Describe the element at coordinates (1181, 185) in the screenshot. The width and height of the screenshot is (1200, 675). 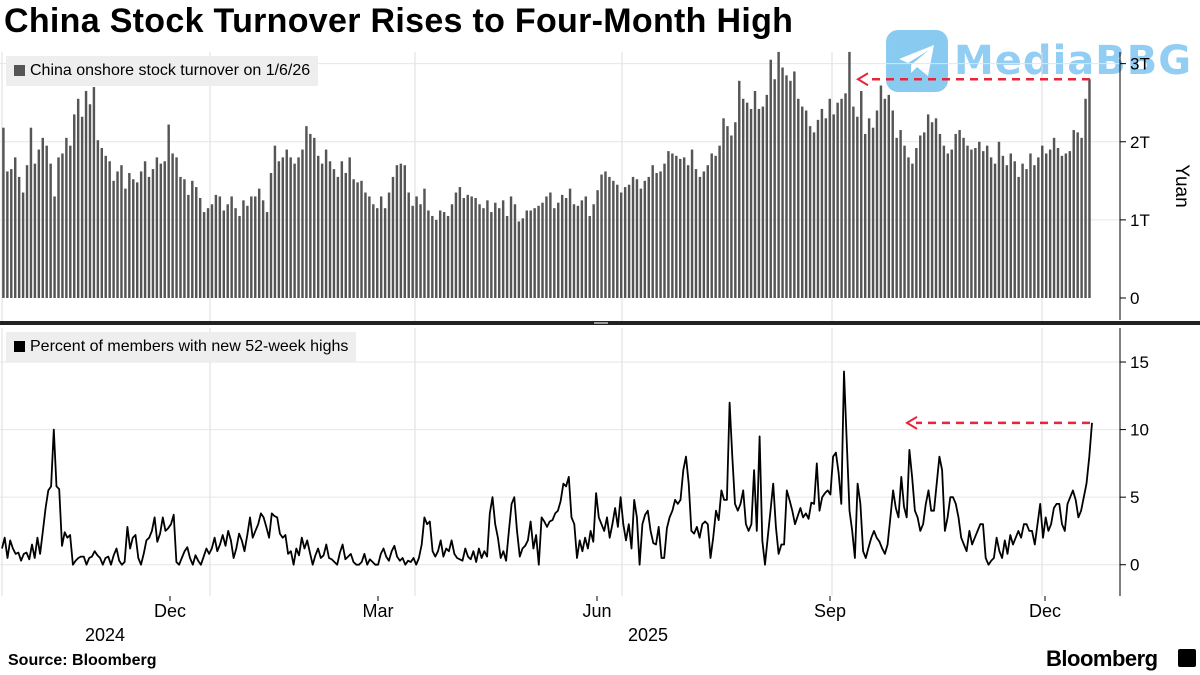
I see `y-axis-title: Yuan` at that location.